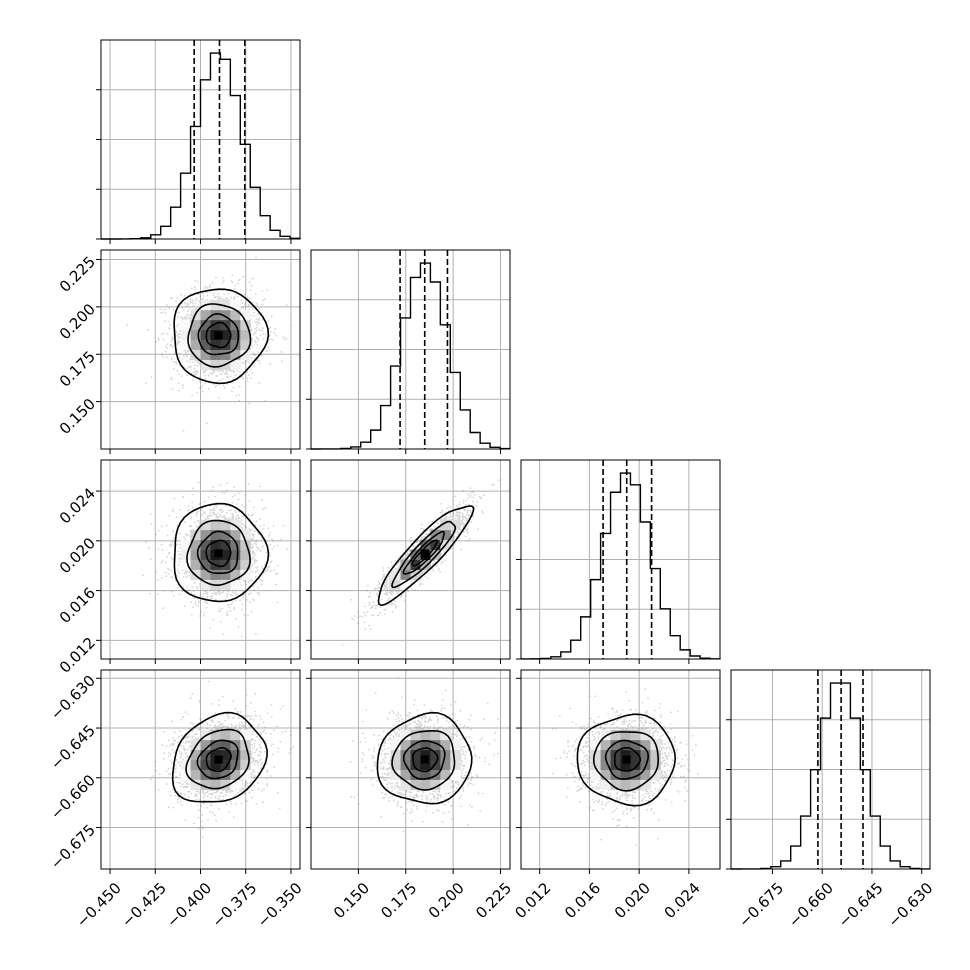 The height and width of the screenshot is (970, 970). What do you see at coordinates (73, 747) in the screenshot?
I see `y-tick-label: −0.645` at bounding box center [73, 747].